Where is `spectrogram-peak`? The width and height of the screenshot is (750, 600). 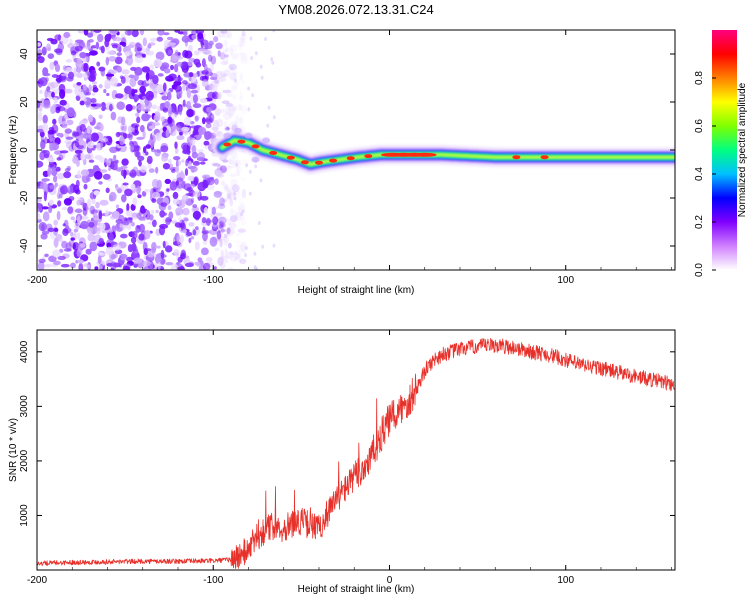
spectrogram-peak is located at coordinates (544, 157).